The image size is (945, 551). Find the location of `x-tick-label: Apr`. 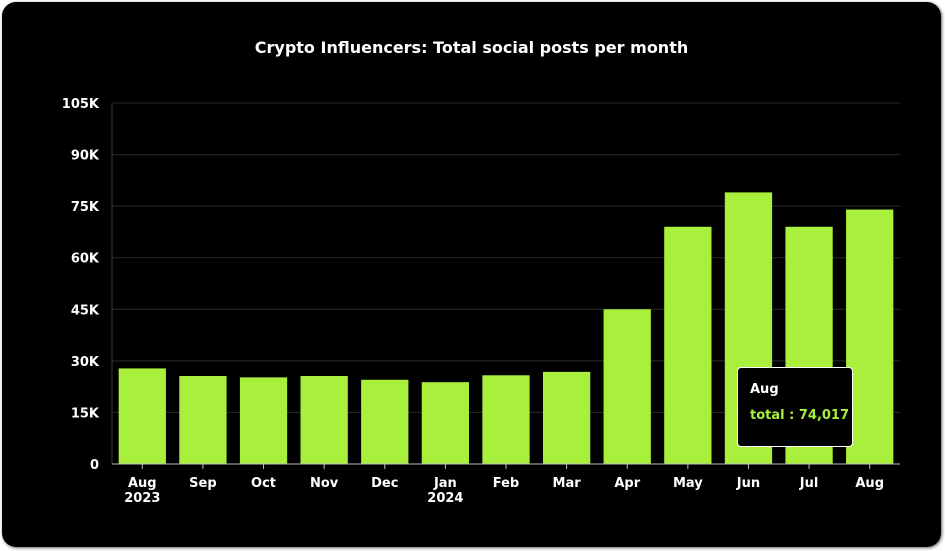

x-tick-label: Apr is located at coordinates (627, 483).